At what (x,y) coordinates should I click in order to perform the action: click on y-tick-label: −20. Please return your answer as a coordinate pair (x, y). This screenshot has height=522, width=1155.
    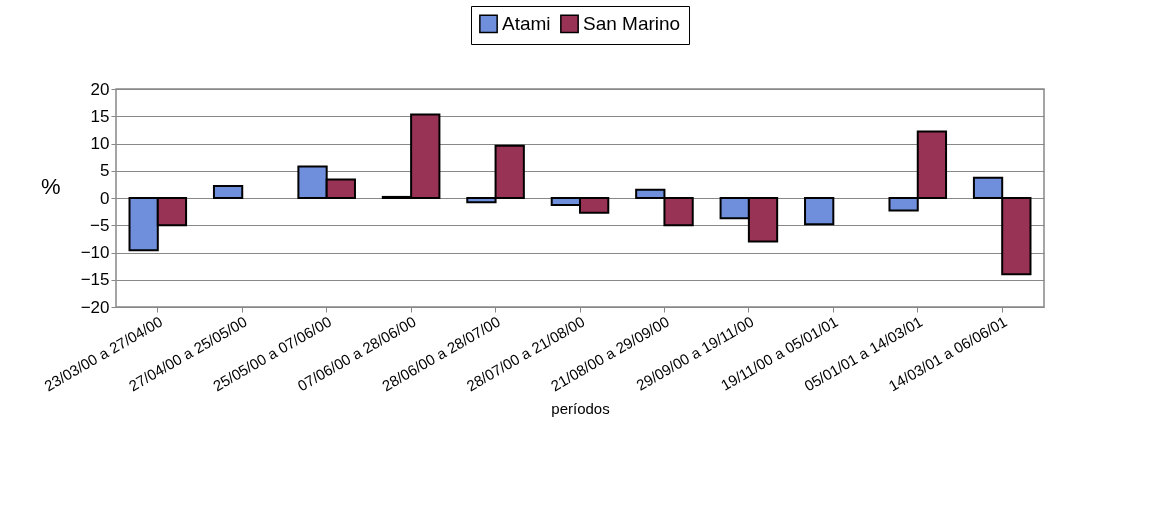
    Looking at the image, I should click on (95, 307).